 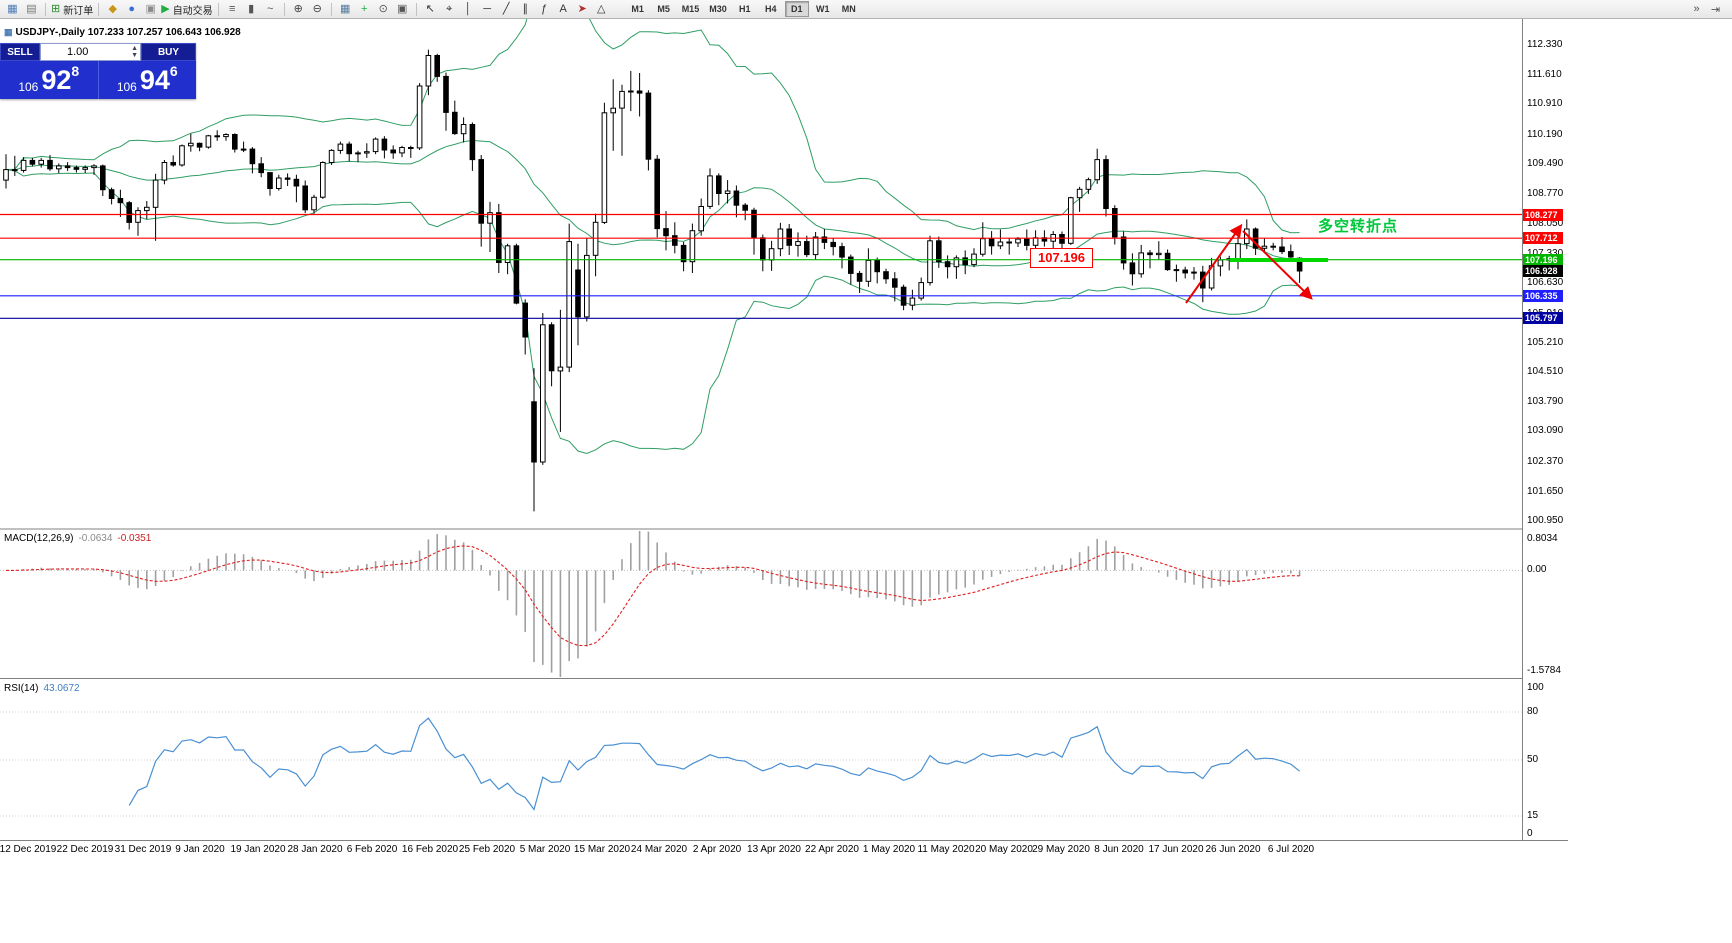 What do you see at coordinates (487, 849) in the screenshot?
I see `date-axis-label: 25 Feb 2020` at bounding box center [487, 849].